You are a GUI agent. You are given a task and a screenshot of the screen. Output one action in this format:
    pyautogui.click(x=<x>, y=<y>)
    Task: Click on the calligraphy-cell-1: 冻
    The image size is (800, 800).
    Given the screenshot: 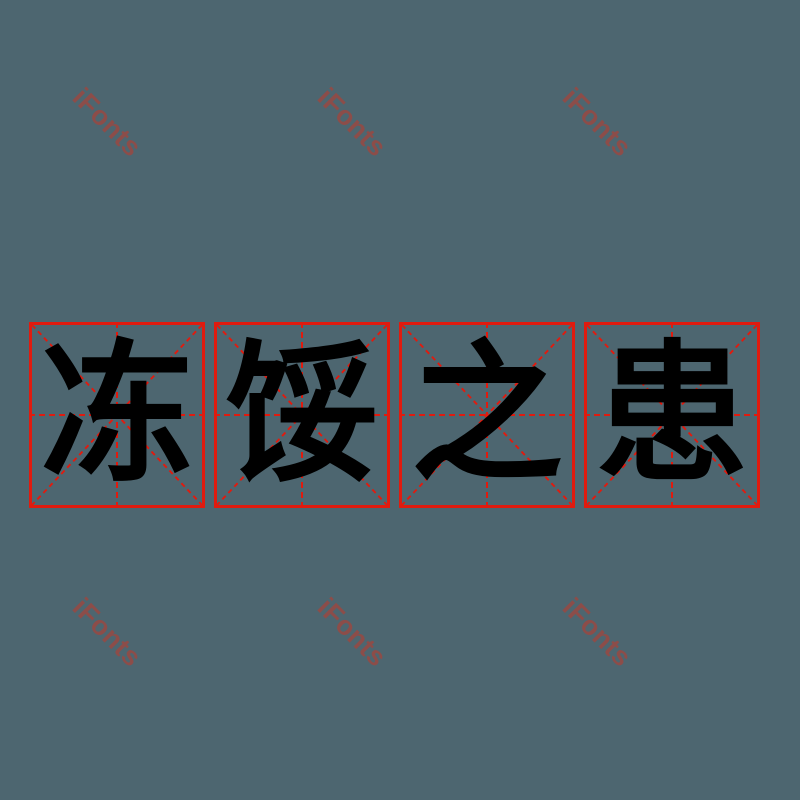 What is the action you would take?
    pyautogui.click(x=117, y=415)
    